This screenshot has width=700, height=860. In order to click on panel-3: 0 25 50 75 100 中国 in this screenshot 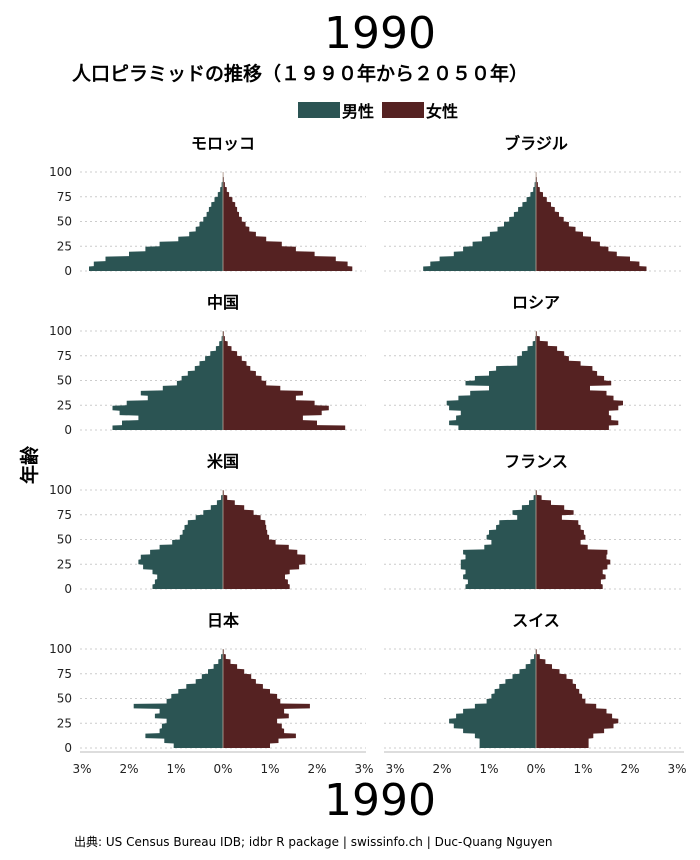, I will do `click(207, 365)`.